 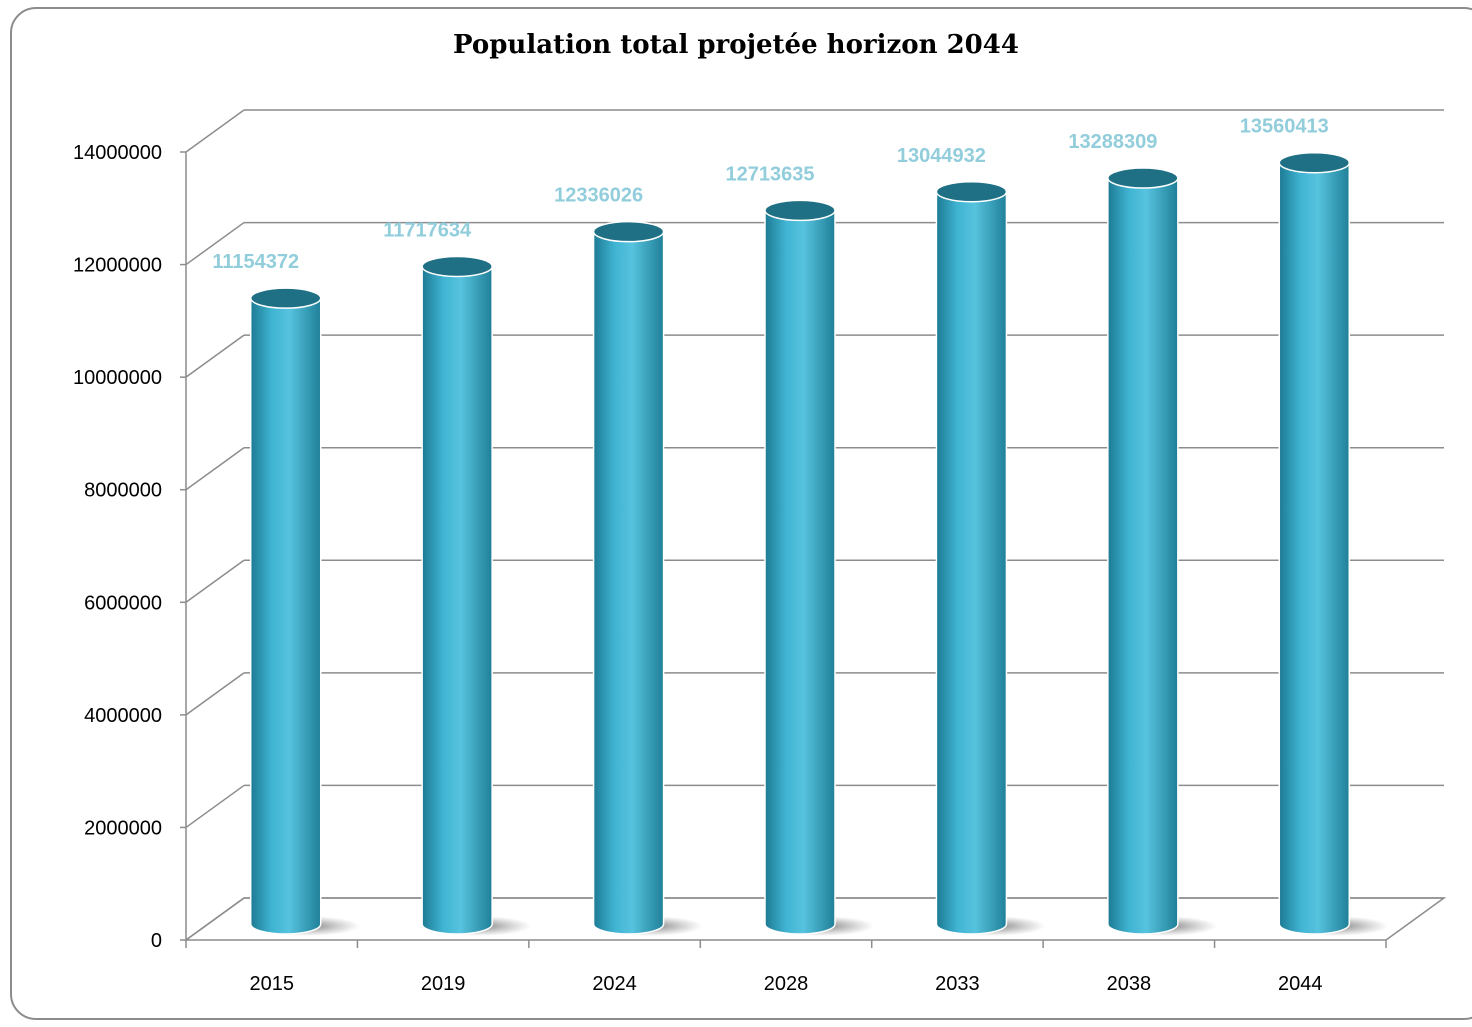 I want to click on x-tick-label: 2024, so click(x=614, y=984).